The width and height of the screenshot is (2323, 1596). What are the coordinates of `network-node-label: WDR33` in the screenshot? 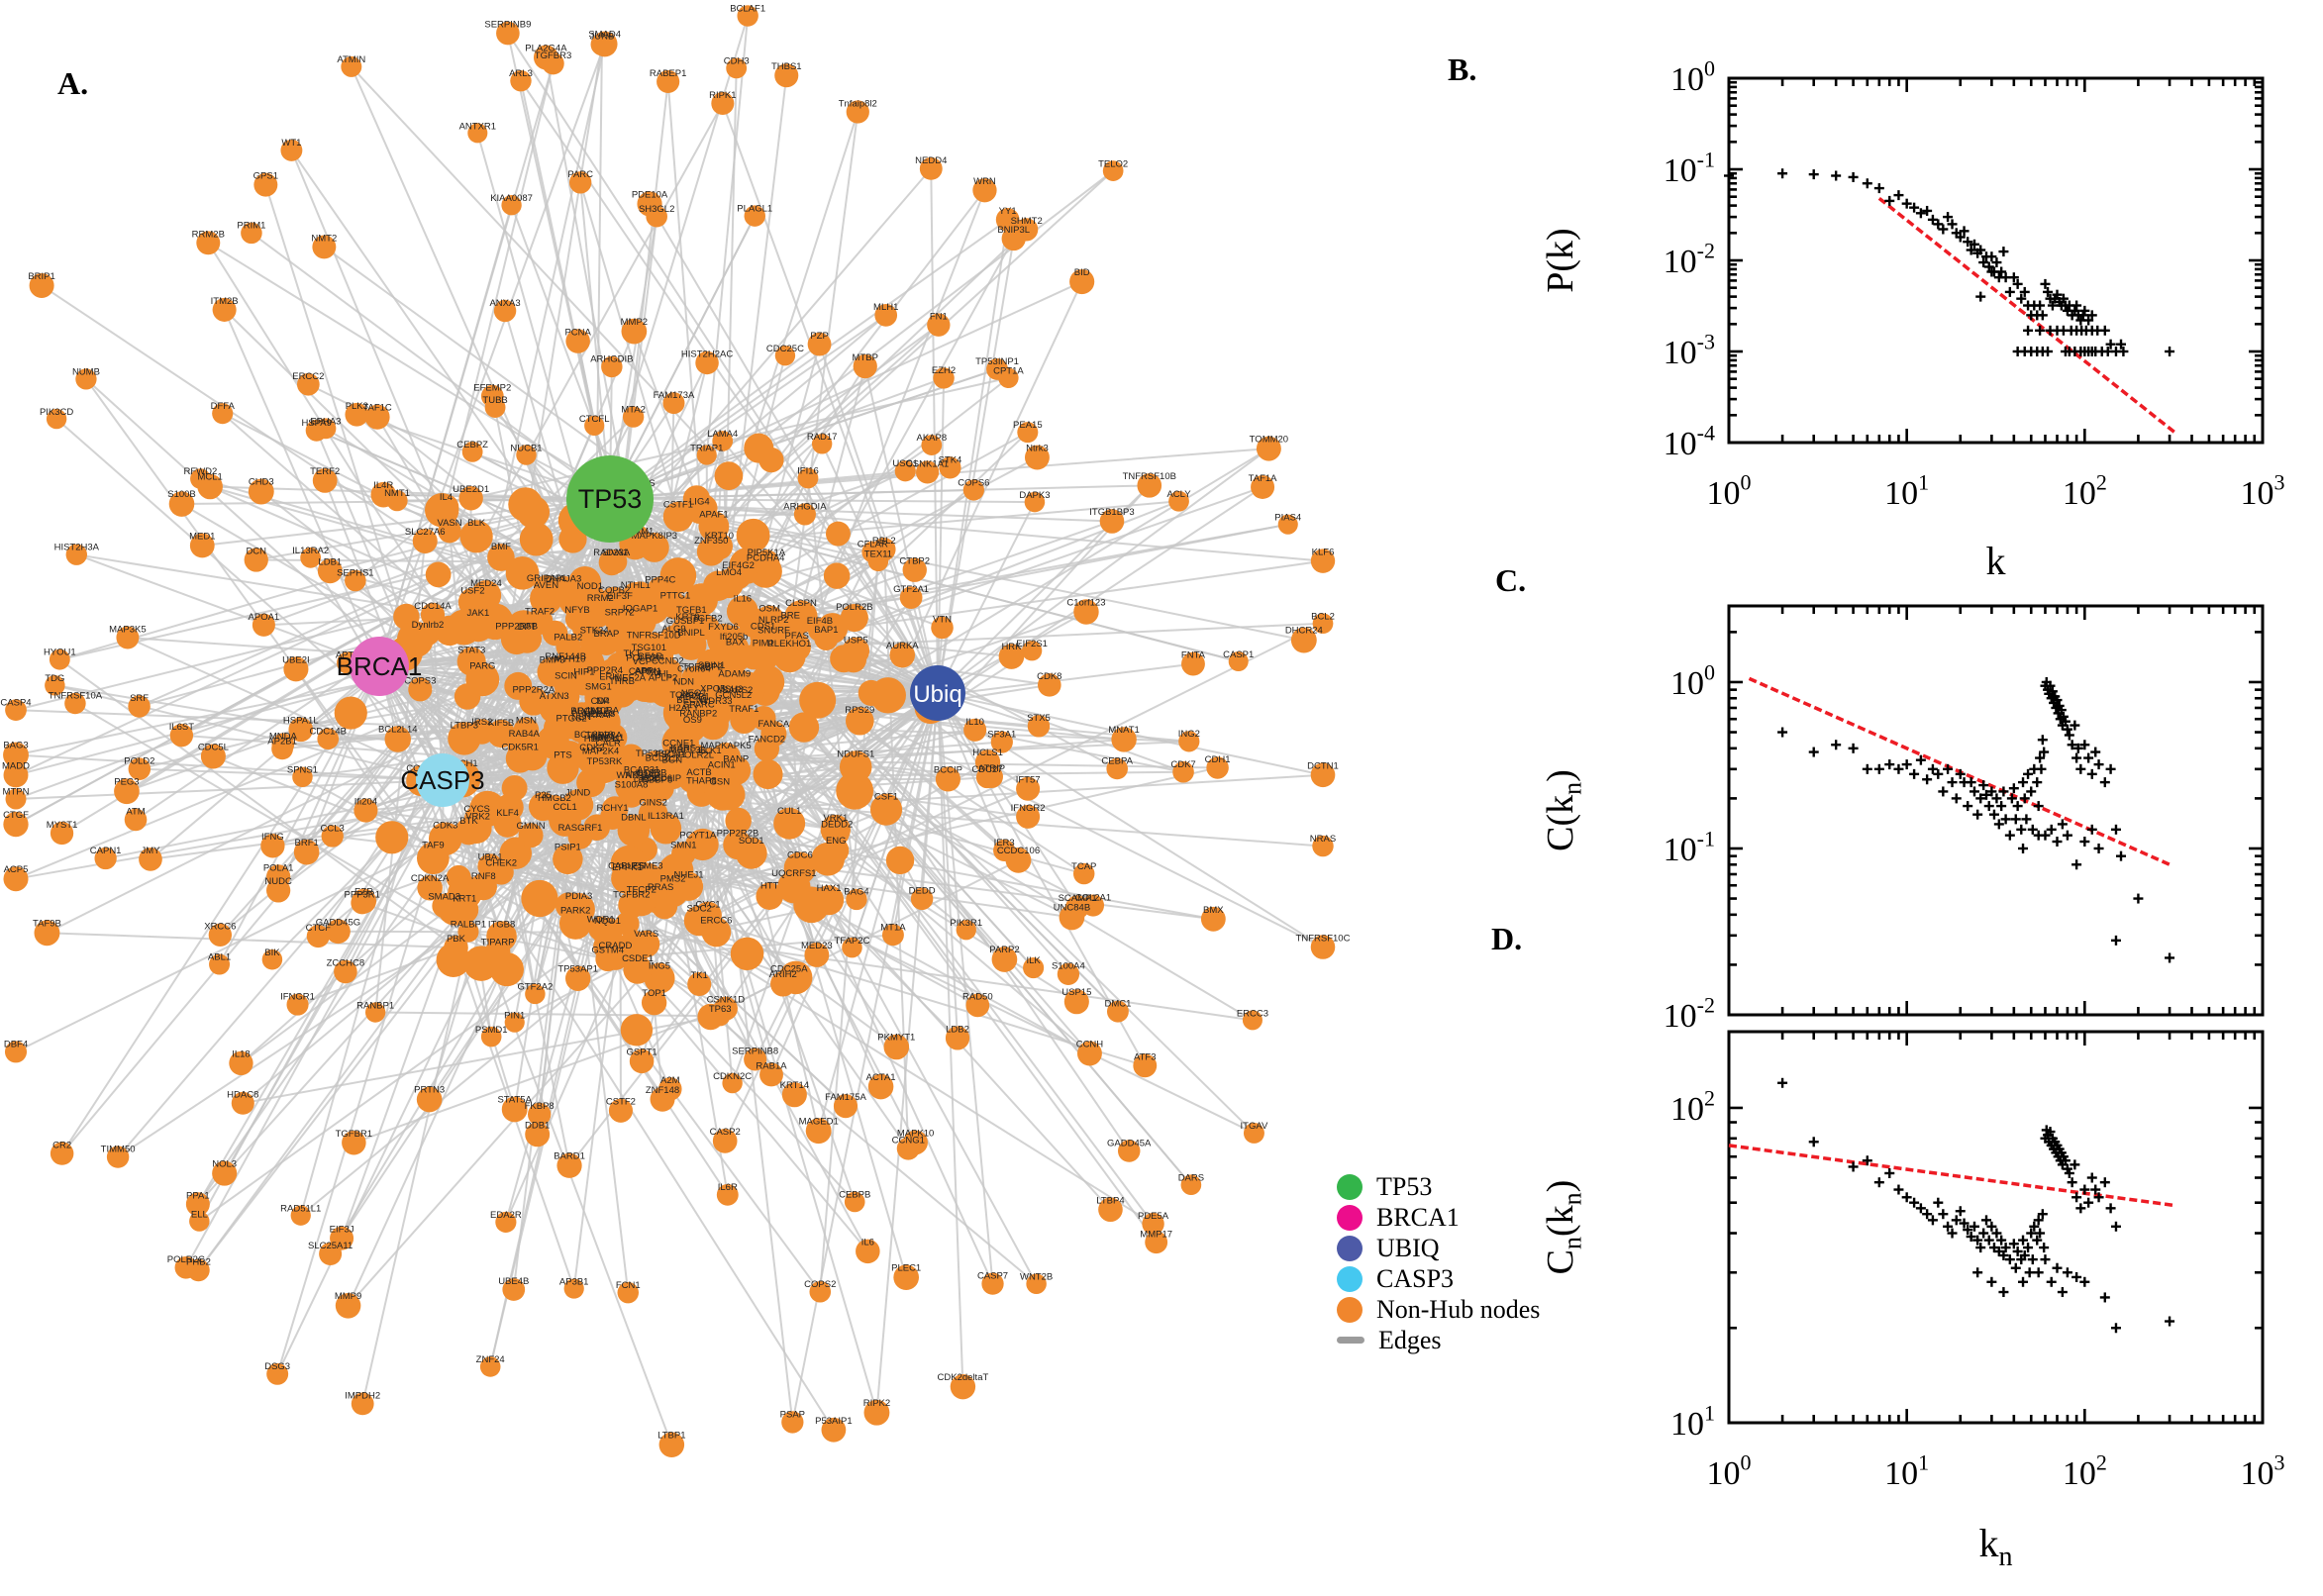 It's located at (715, 701).